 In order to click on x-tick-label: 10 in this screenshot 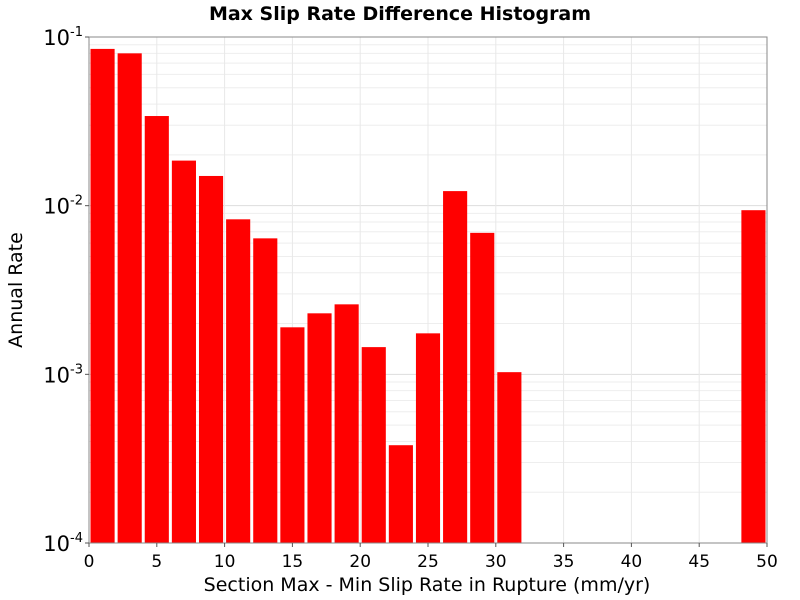, I will do `click(225, 562)`.